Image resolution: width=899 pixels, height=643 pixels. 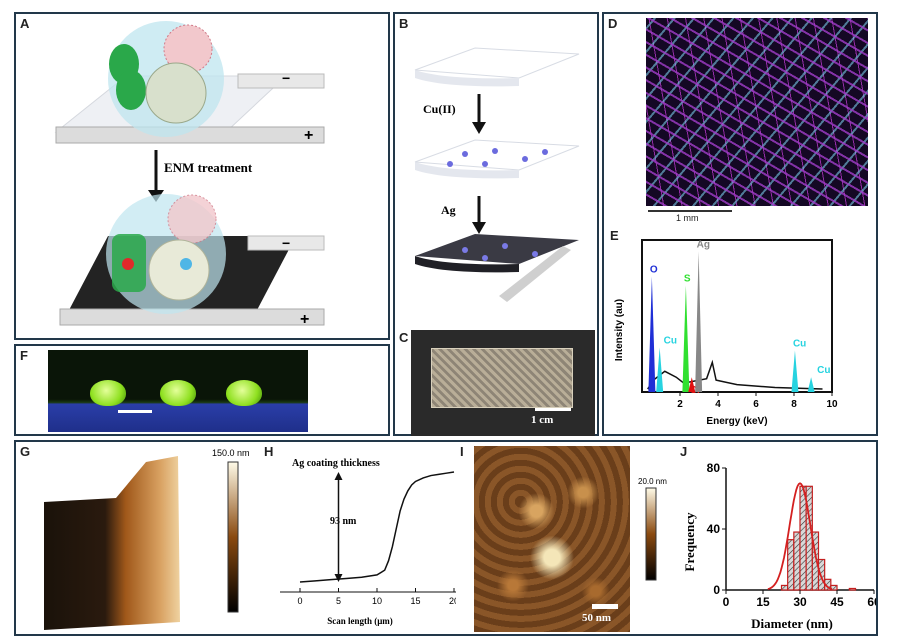 I want to click on j-ytick-label: 40, so click(x=714, y=529).